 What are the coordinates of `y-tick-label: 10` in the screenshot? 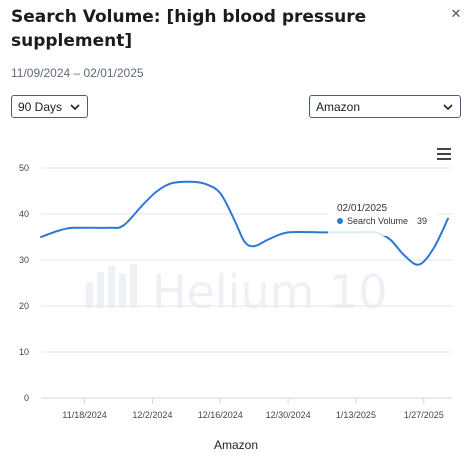 It's located at (24, 352).